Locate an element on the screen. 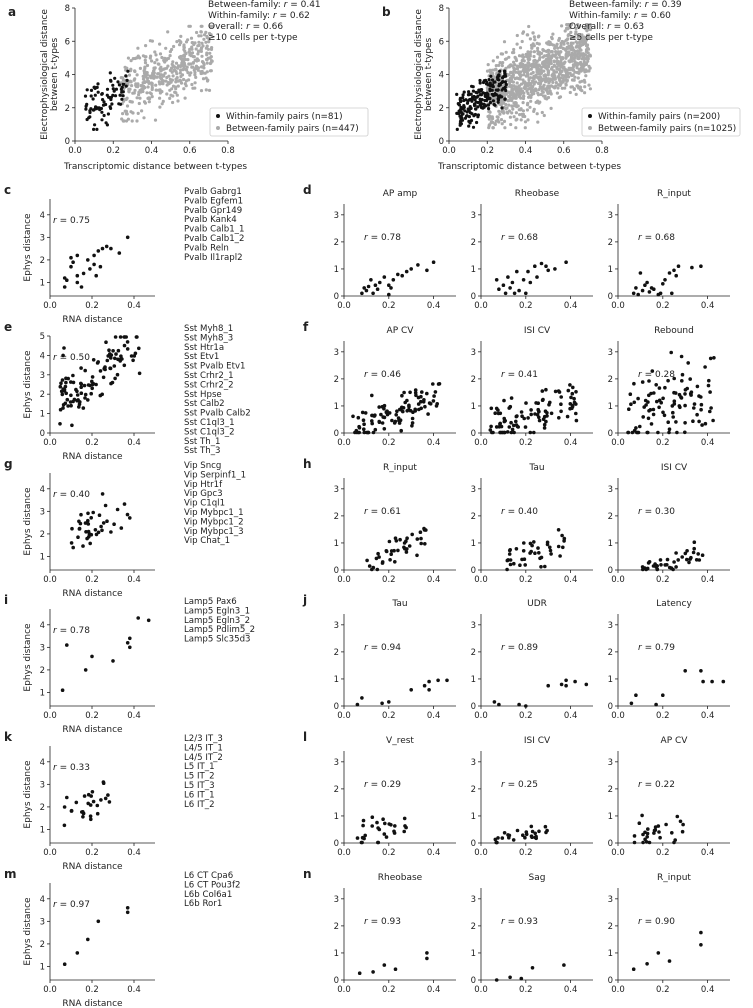  correlation-label: r = 0.61 is located at coordinates (382, 512).